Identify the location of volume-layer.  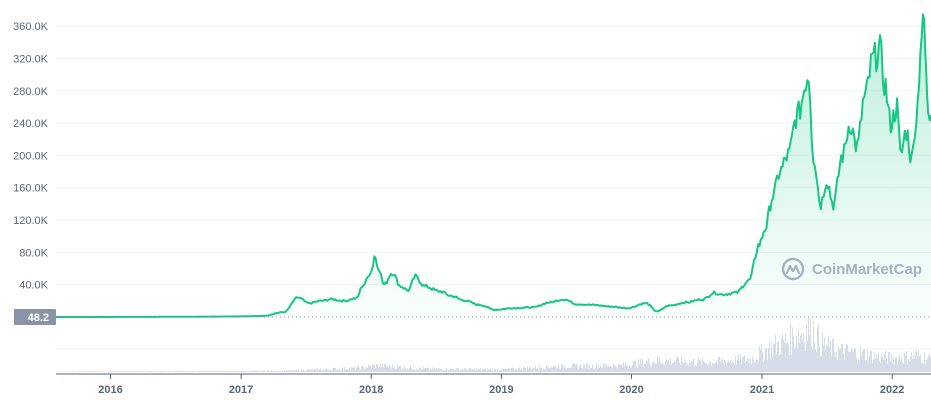
(493, 345).